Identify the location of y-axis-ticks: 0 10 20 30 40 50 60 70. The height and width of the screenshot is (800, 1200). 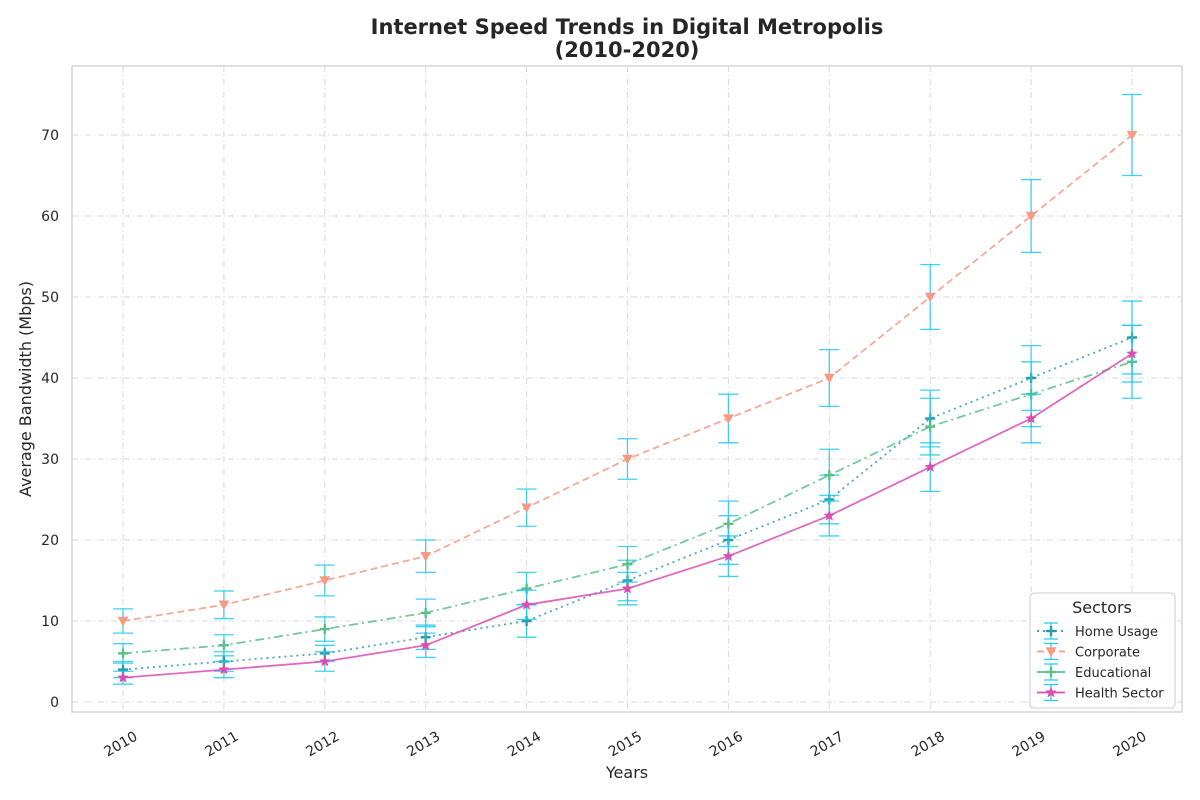
(50, 419).